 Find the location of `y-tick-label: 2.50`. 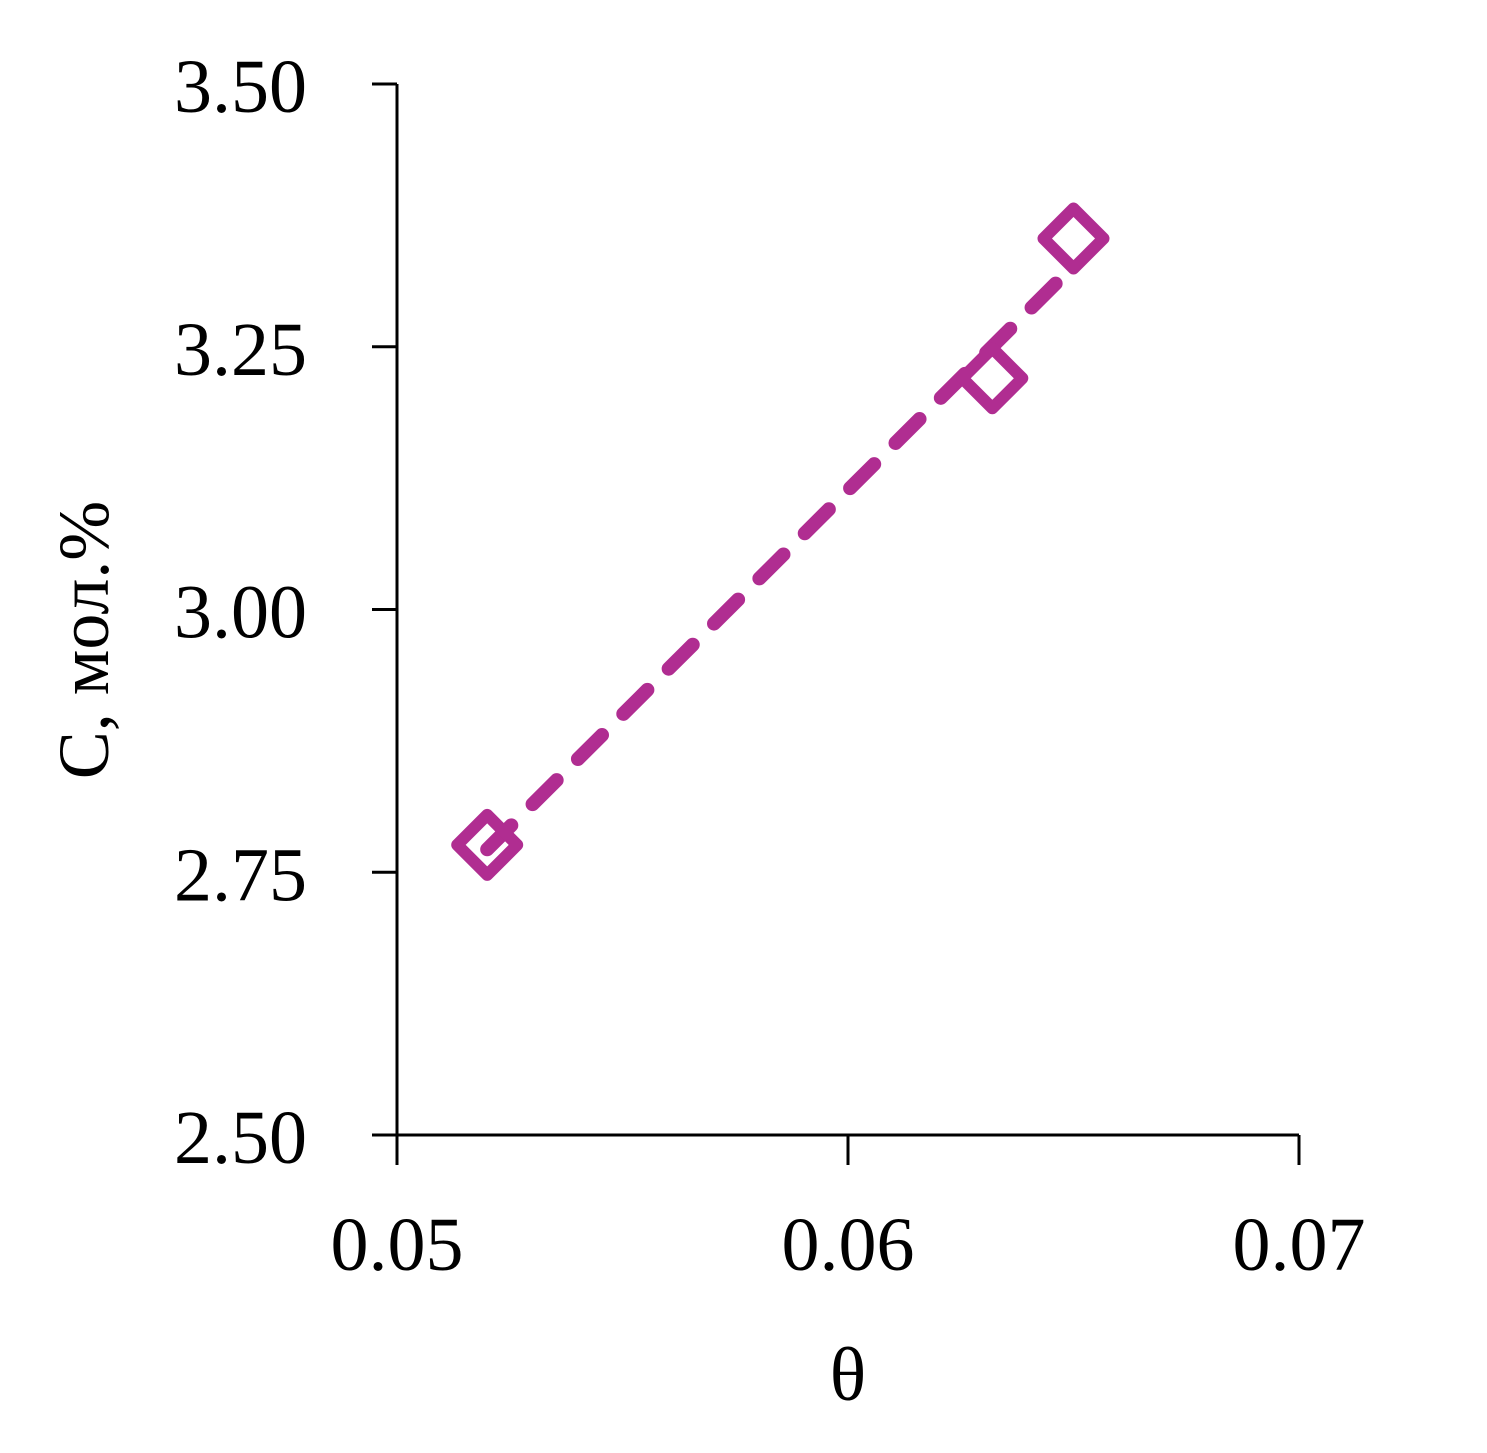

y-tick-label: 2.50 is located at coordinates (240, 1138).